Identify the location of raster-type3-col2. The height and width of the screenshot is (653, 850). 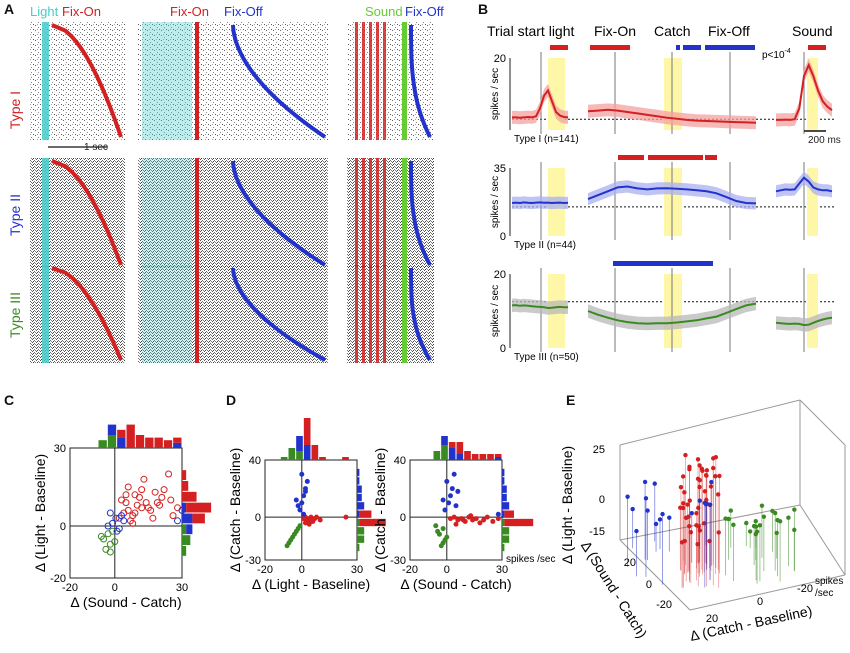
(233, 314).